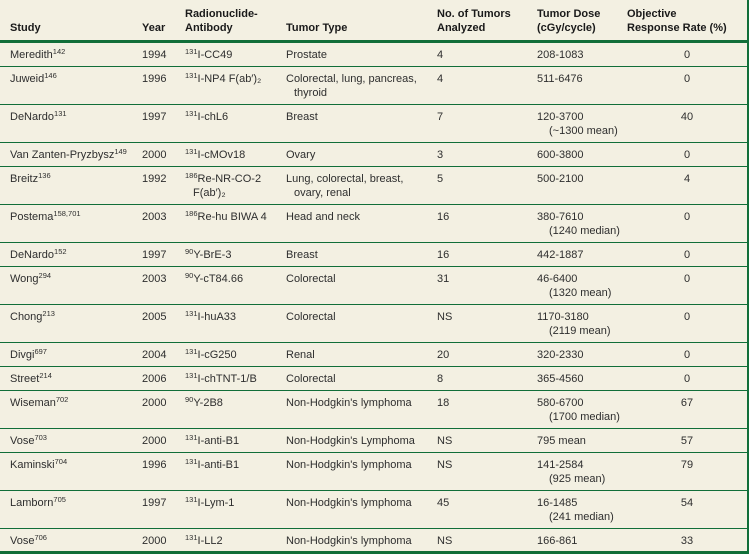 The height and width of the screenshot is (554, 749). What do you see at coordinates (687, 440) in the screenshot?
I see `response-rate-cell: 57` at bounding box center [687, 440].